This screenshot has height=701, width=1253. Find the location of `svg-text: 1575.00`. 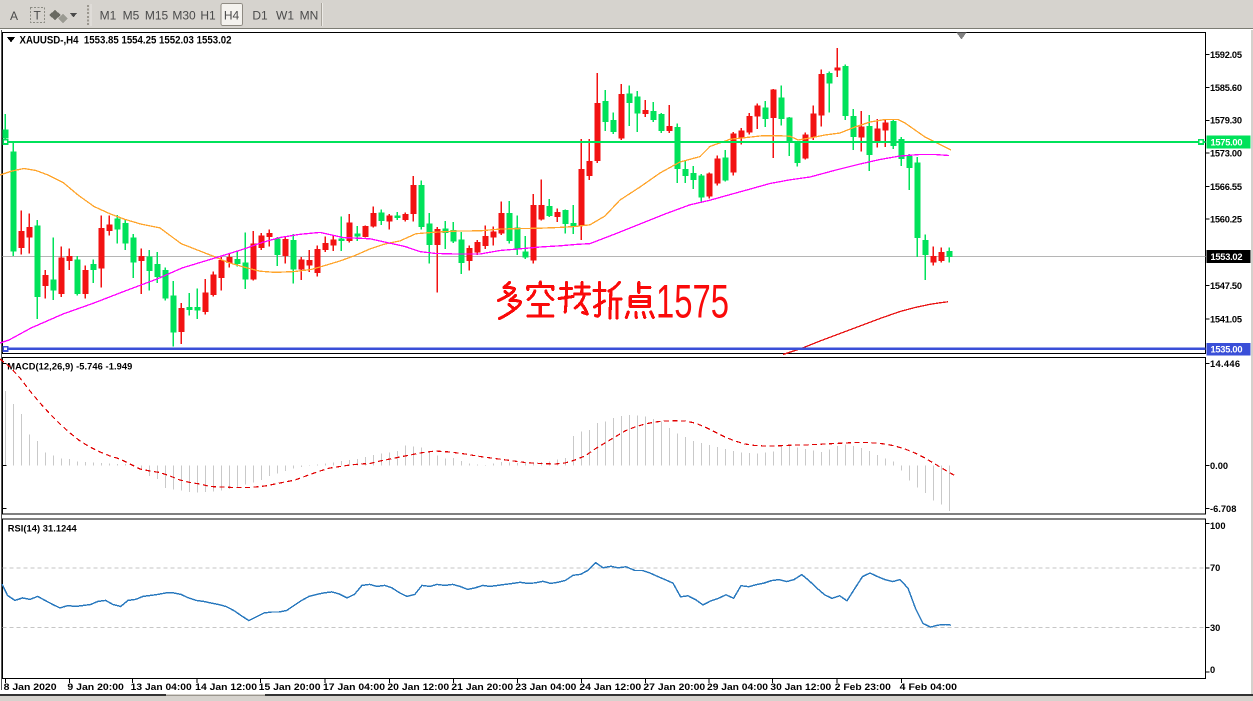

svg-text: 1575.00 is located at coordinates (1227, 143).